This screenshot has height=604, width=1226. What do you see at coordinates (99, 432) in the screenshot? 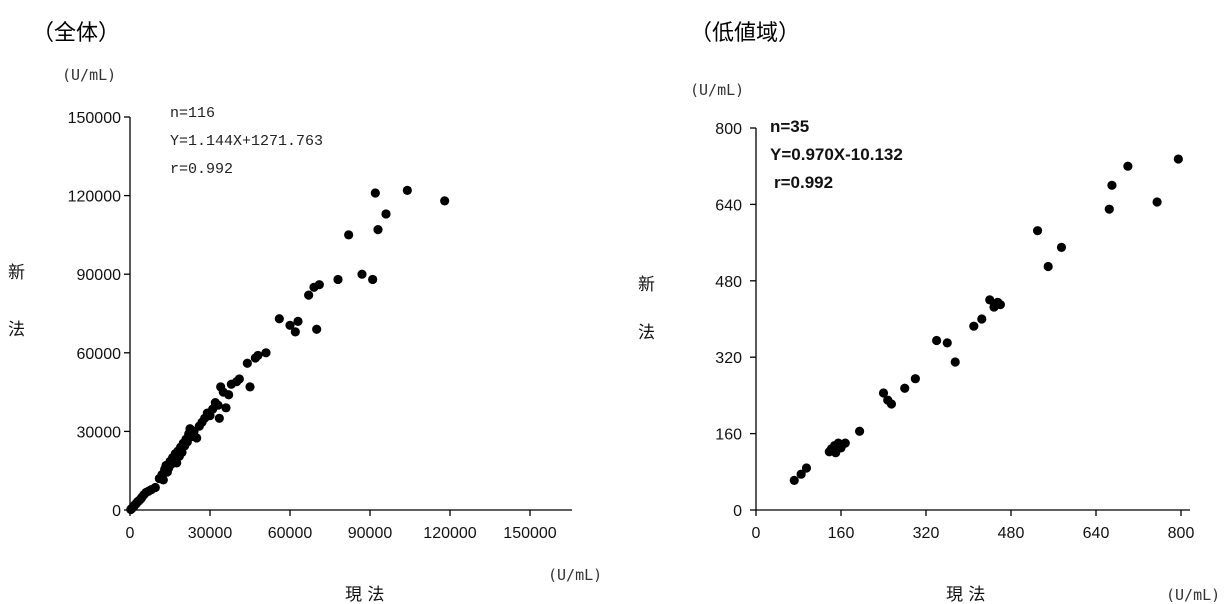
I see `y-tick-label: 30000` at bounding box center [99, 432].